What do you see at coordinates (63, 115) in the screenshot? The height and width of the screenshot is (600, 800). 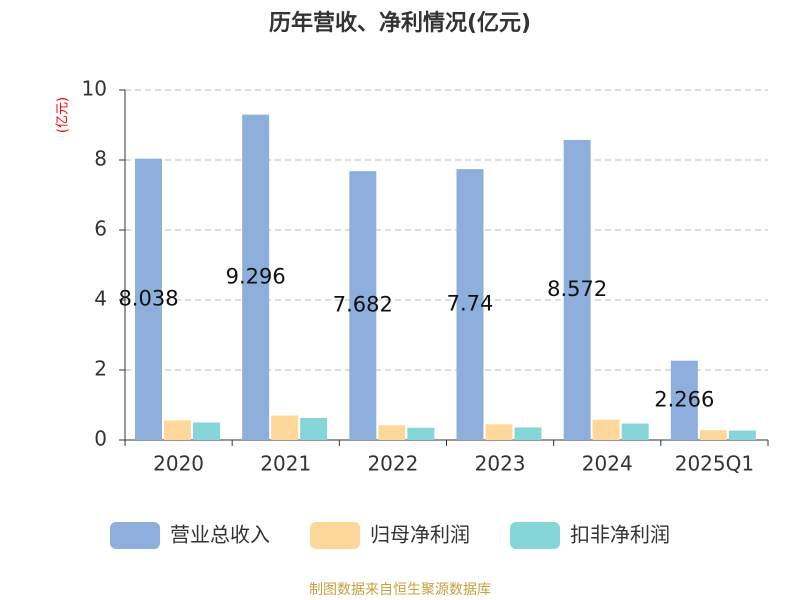 I see `y-axis-label: (亿元)` at bounding box center [63, 115].